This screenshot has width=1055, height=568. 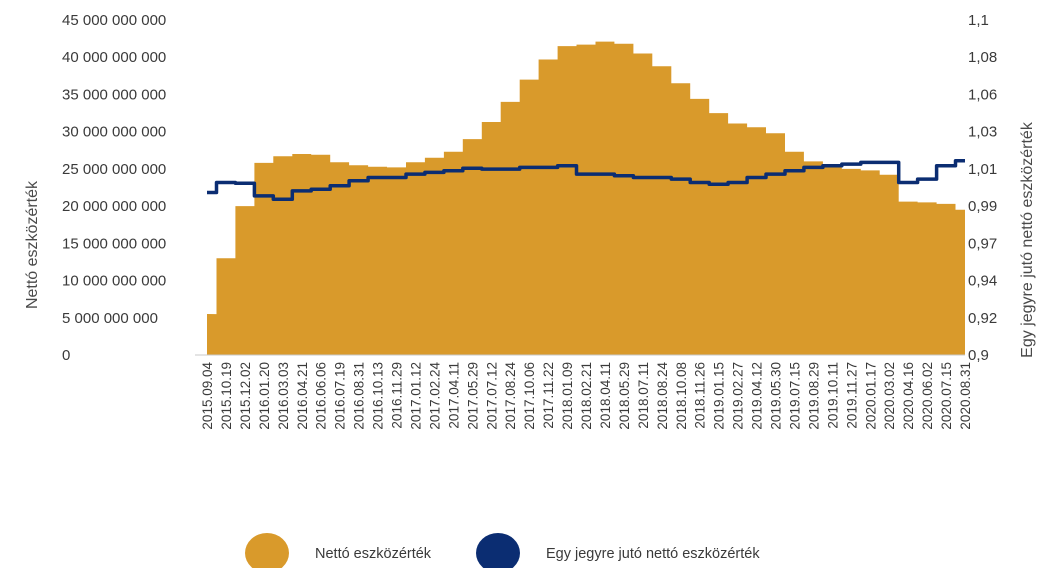 I want to click on x-tick-label: 2015.10.19, so click(x=226, y=396).